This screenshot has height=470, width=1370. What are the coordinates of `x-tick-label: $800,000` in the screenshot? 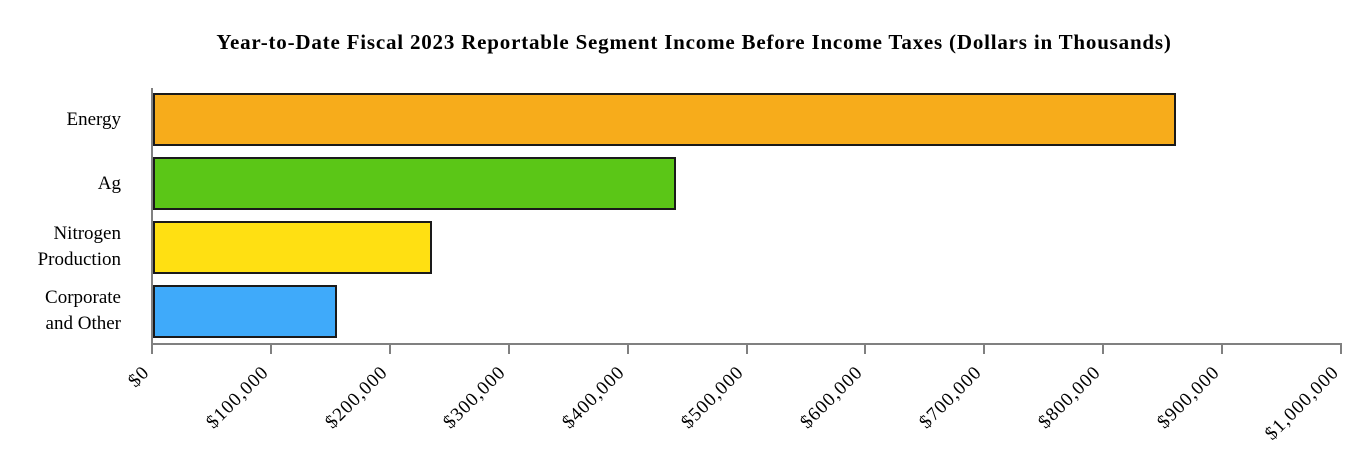 It's located at (1070, 397).